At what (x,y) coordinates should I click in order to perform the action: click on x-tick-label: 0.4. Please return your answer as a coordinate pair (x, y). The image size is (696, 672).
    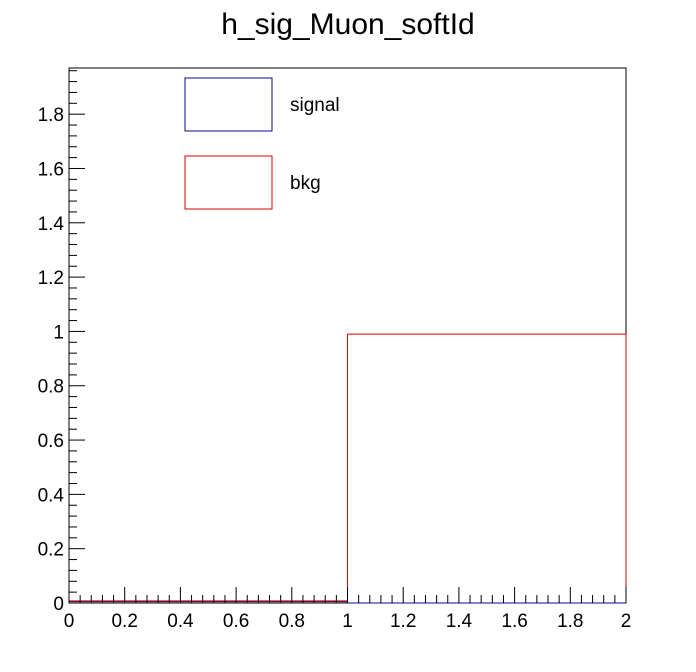
    Looking at the image, I should click on (180, 621).